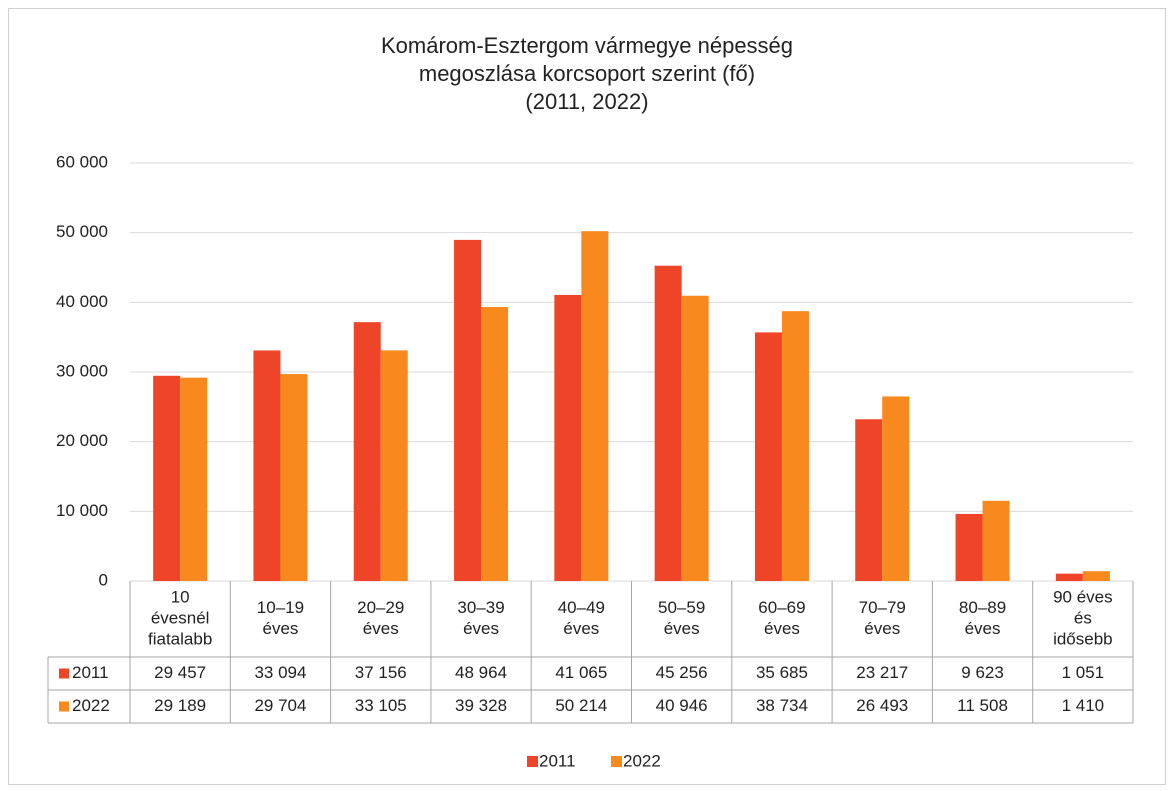 The height and width of the screenshot is (791, 1174). I want to click on legend-label: 2022, so click(642, 760).